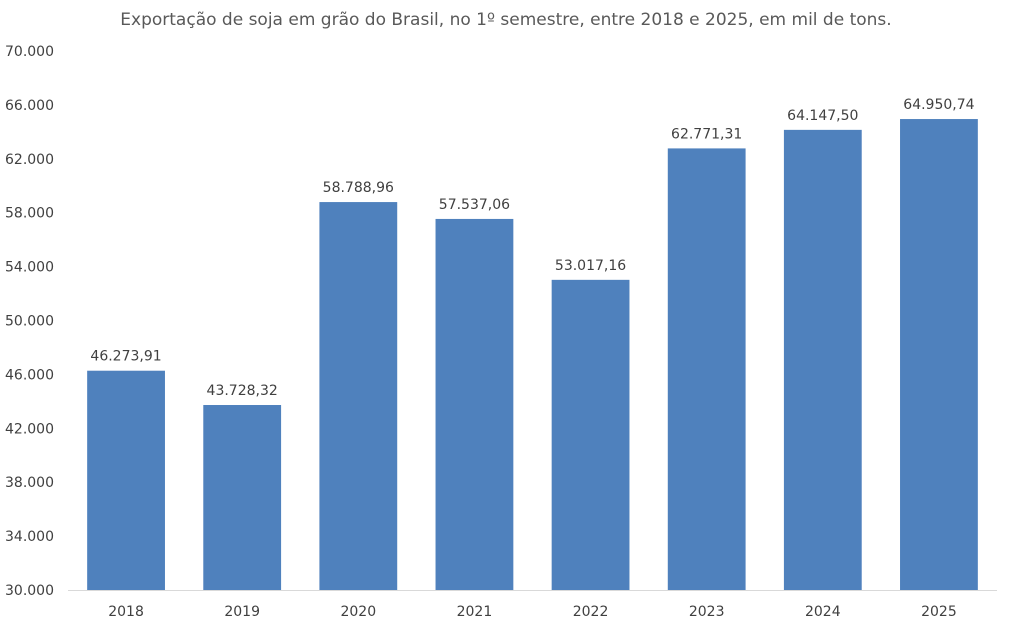 This screenshot has width=1012, height=629. What do you see at coordinates (532, 612) in the screenshot?
I see `x-axis-ticks: 2018 2019 2020 2021 2022 2023 2024 2025` at bounding box center [532, 612].